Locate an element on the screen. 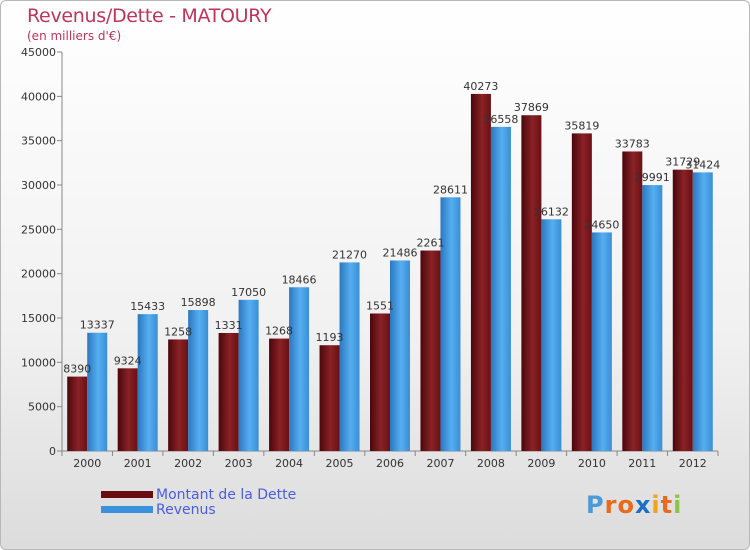 This screenshot has width=750, height=550. y-tick-label: 25000 is located at coordinates (38, 229).